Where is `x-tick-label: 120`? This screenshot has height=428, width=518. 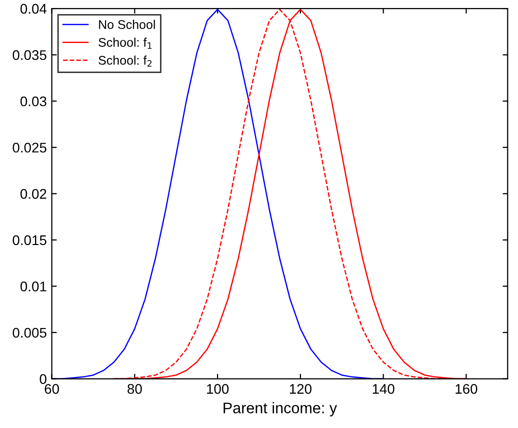 x-tick-label: 120 is located at coordinates (301, 389).